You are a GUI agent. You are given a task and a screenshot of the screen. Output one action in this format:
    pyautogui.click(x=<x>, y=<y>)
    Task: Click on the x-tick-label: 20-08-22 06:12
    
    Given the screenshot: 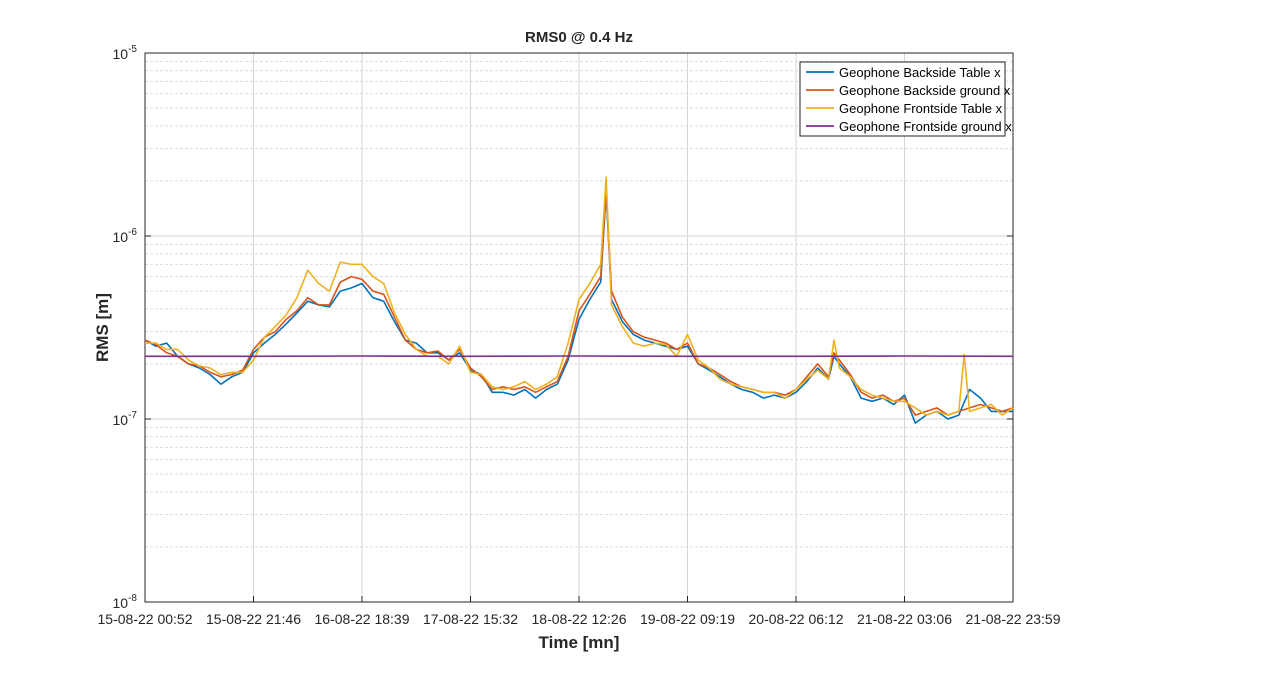 What is the action you would take?
    pyautogui.click(x=796, y=619)
    